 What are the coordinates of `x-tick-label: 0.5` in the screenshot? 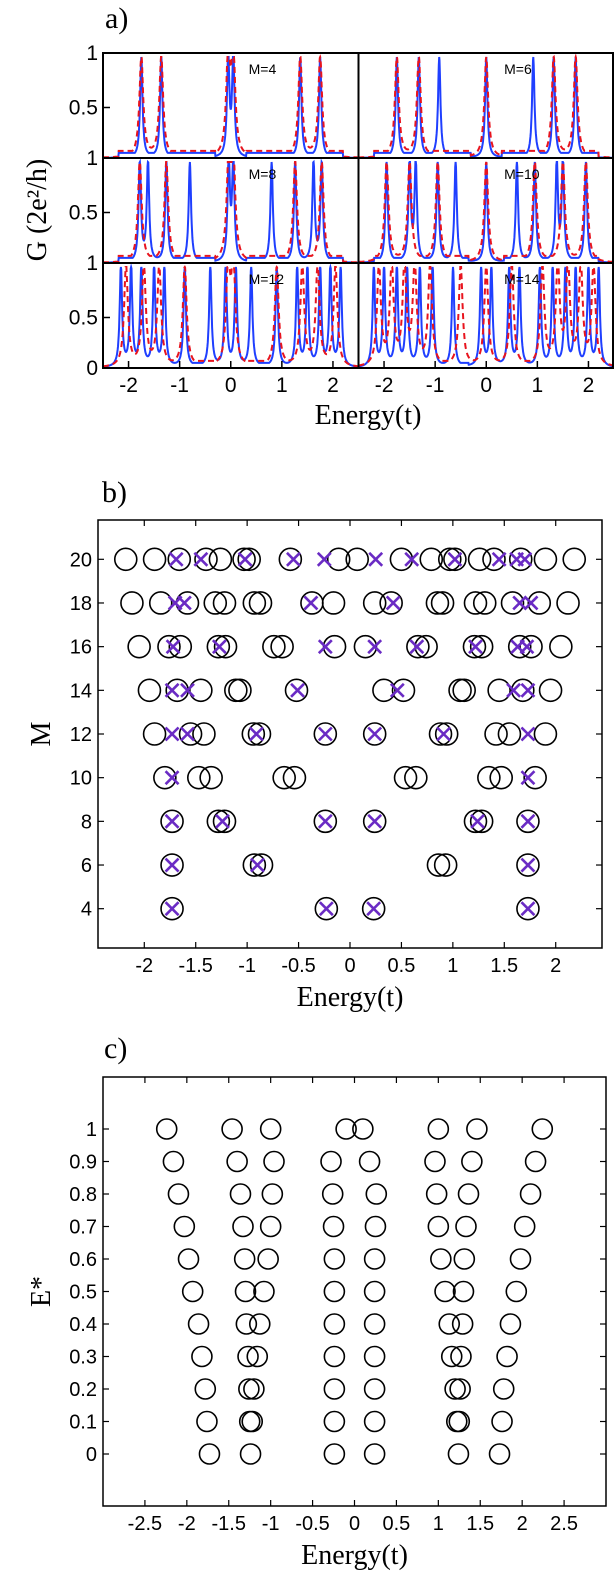 It's located at (397, 1524).